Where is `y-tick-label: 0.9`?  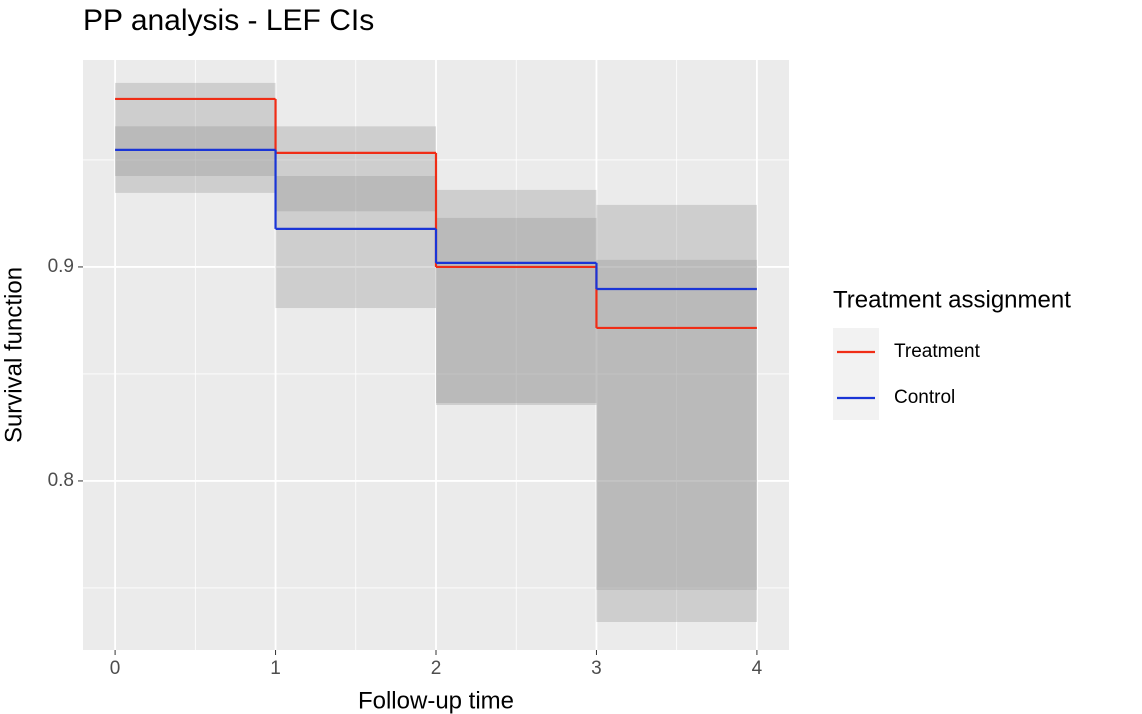
y-tick-label: 0.9 is located at coordinates (61, 266).